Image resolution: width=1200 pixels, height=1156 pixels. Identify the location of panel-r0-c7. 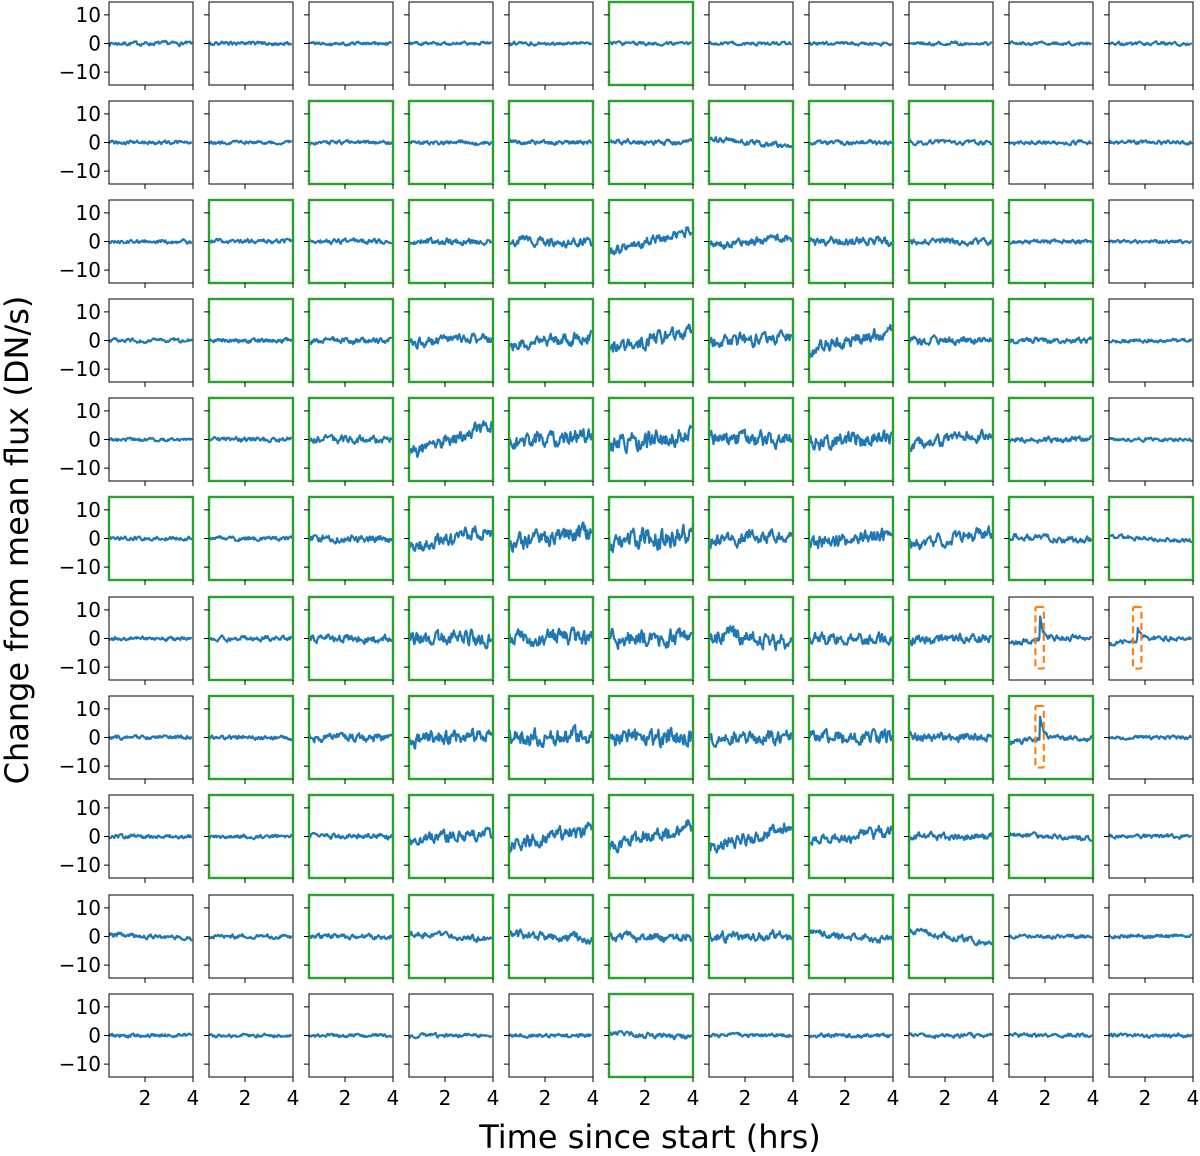
(849, 45).